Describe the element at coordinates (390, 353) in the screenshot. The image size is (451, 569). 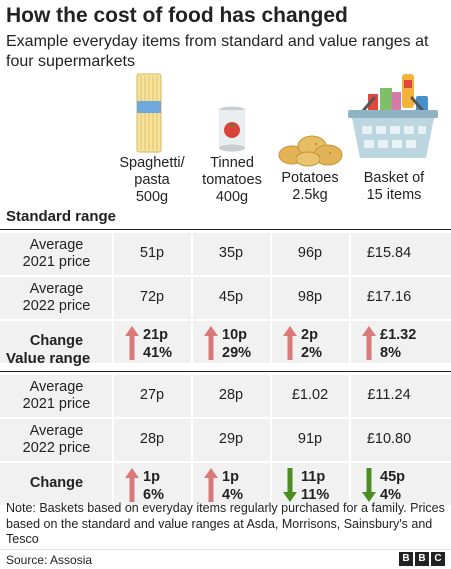
I see `change-percent: 8%` at that location.